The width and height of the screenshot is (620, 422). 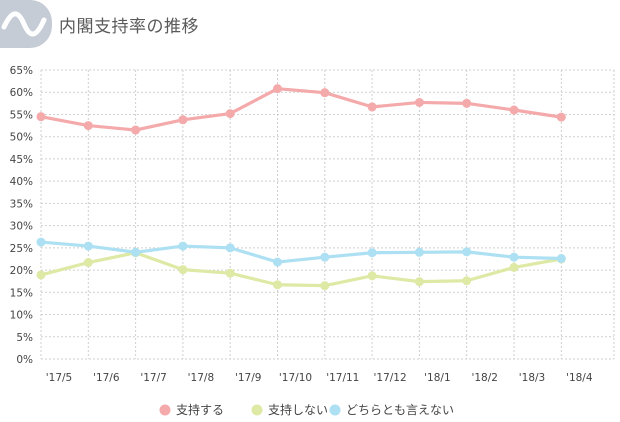 What do you see at coordinates (26, 24) in the screenshot?
I see `logo-wave-icon` at bounding box center [26, 24].